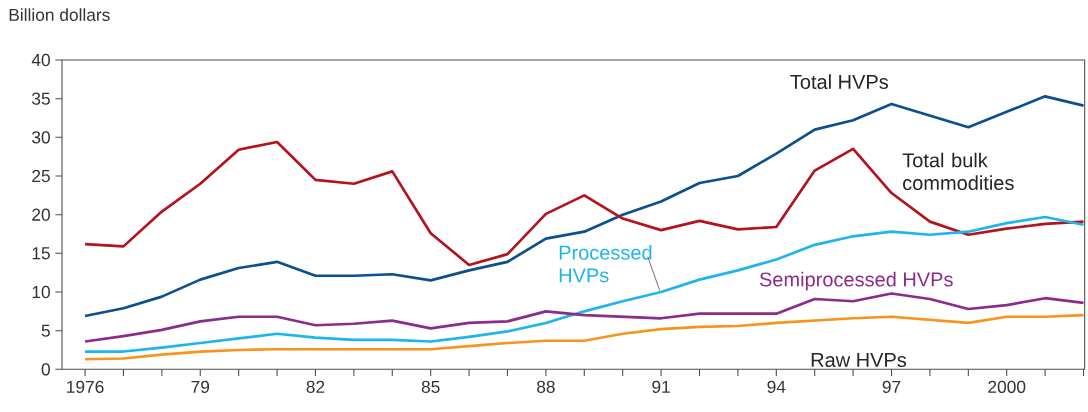  I want to click on y-tick-label: 5, so click(45, 330).